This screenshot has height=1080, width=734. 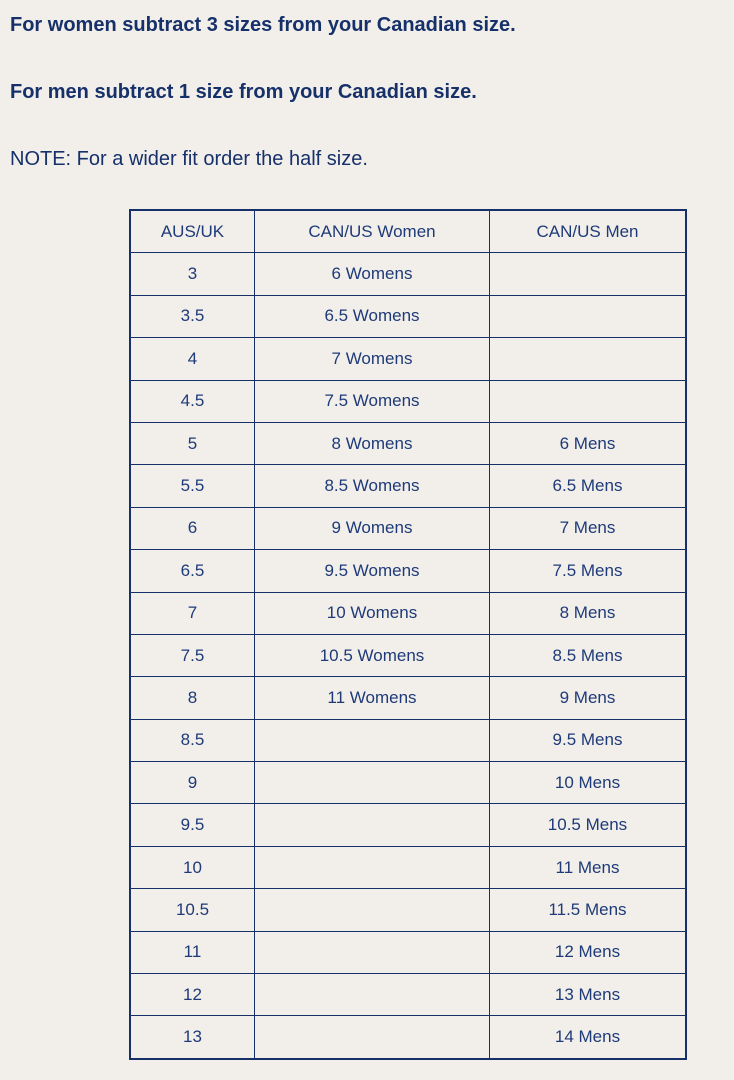 I want to click on table-row: 7 10 Womens 8 Mens, so click(x=408, y=613).